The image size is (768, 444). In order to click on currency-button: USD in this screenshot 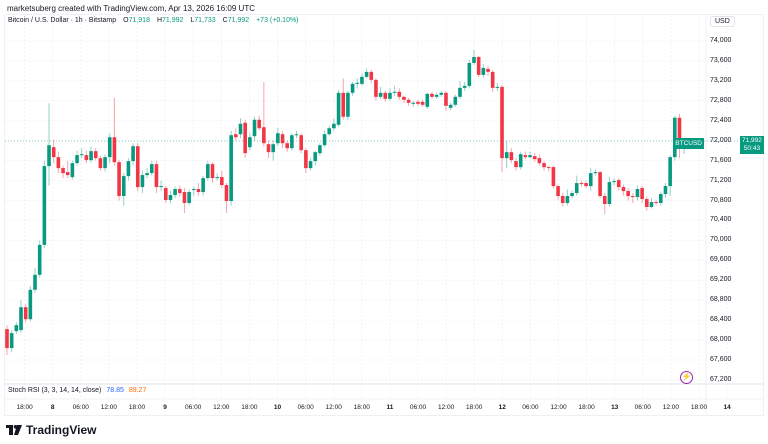, I will do `click(722, 21)`.